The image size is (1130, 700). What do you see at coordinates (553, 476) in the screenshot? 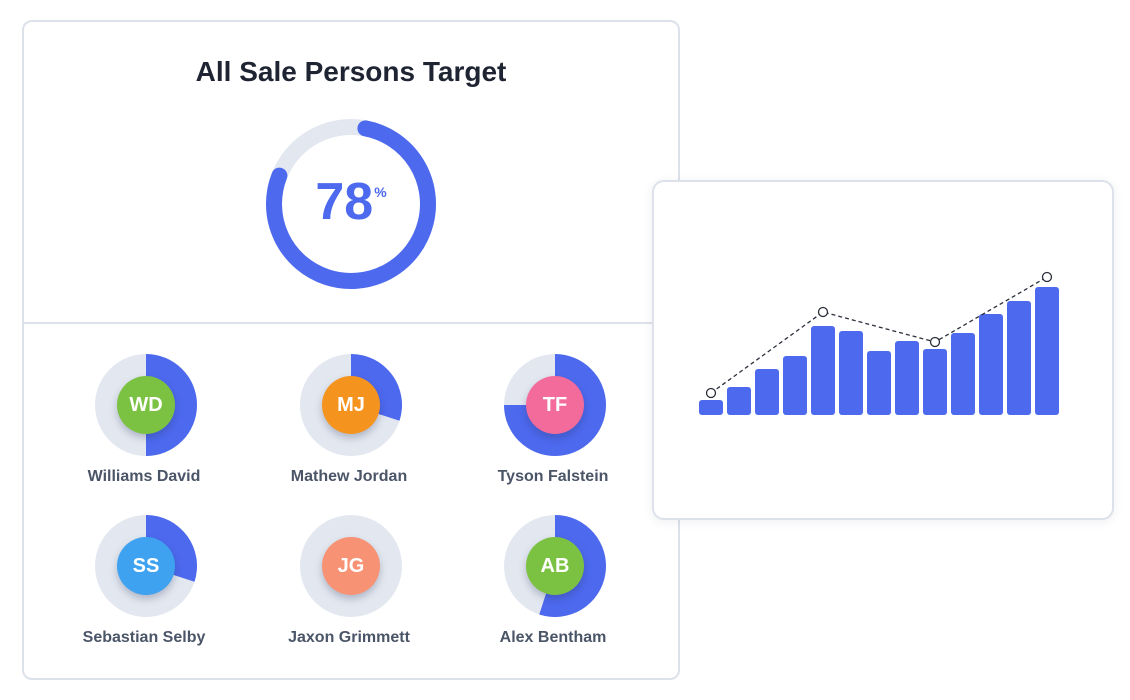
I see `salesperson-name: Tyson Falstein` at bounding box center [553, 476].